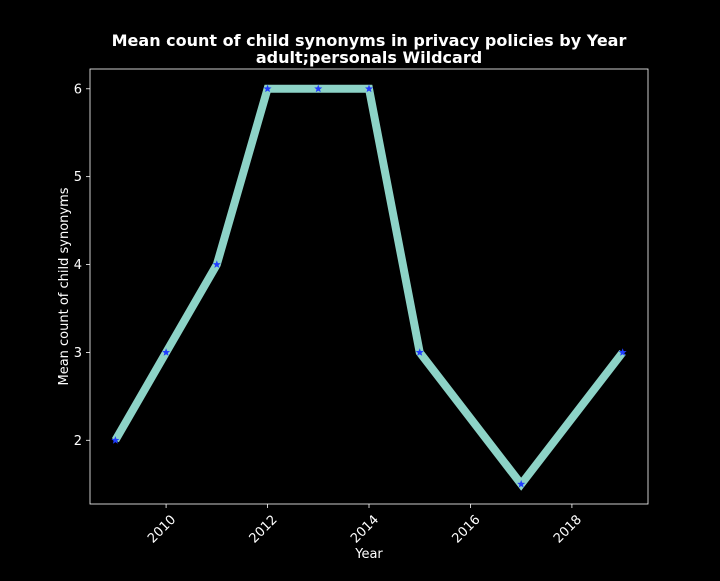  I want to click on y-tick-label: 2, so click(78, 441).